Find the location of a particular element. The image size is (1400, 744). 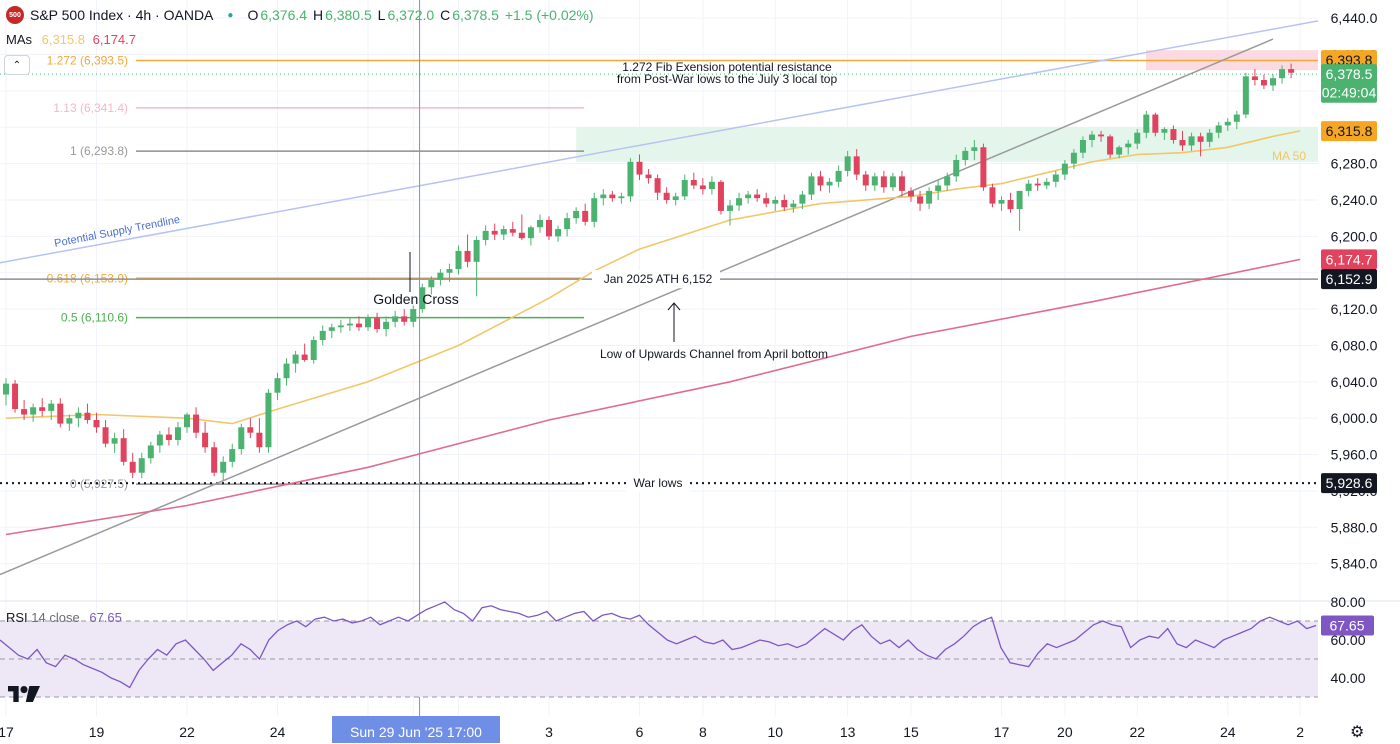

x-tick-label: 6 is located at coordinates (640, 732).